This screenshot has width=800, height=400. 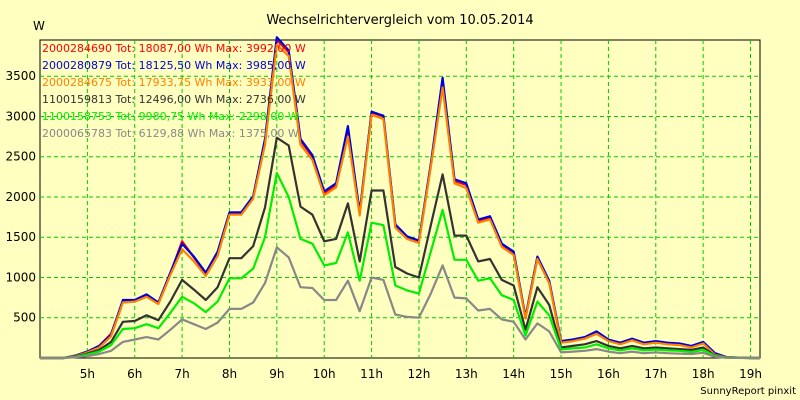 I want to click on x-tick-label: 17h, so click(x=655, y=374).